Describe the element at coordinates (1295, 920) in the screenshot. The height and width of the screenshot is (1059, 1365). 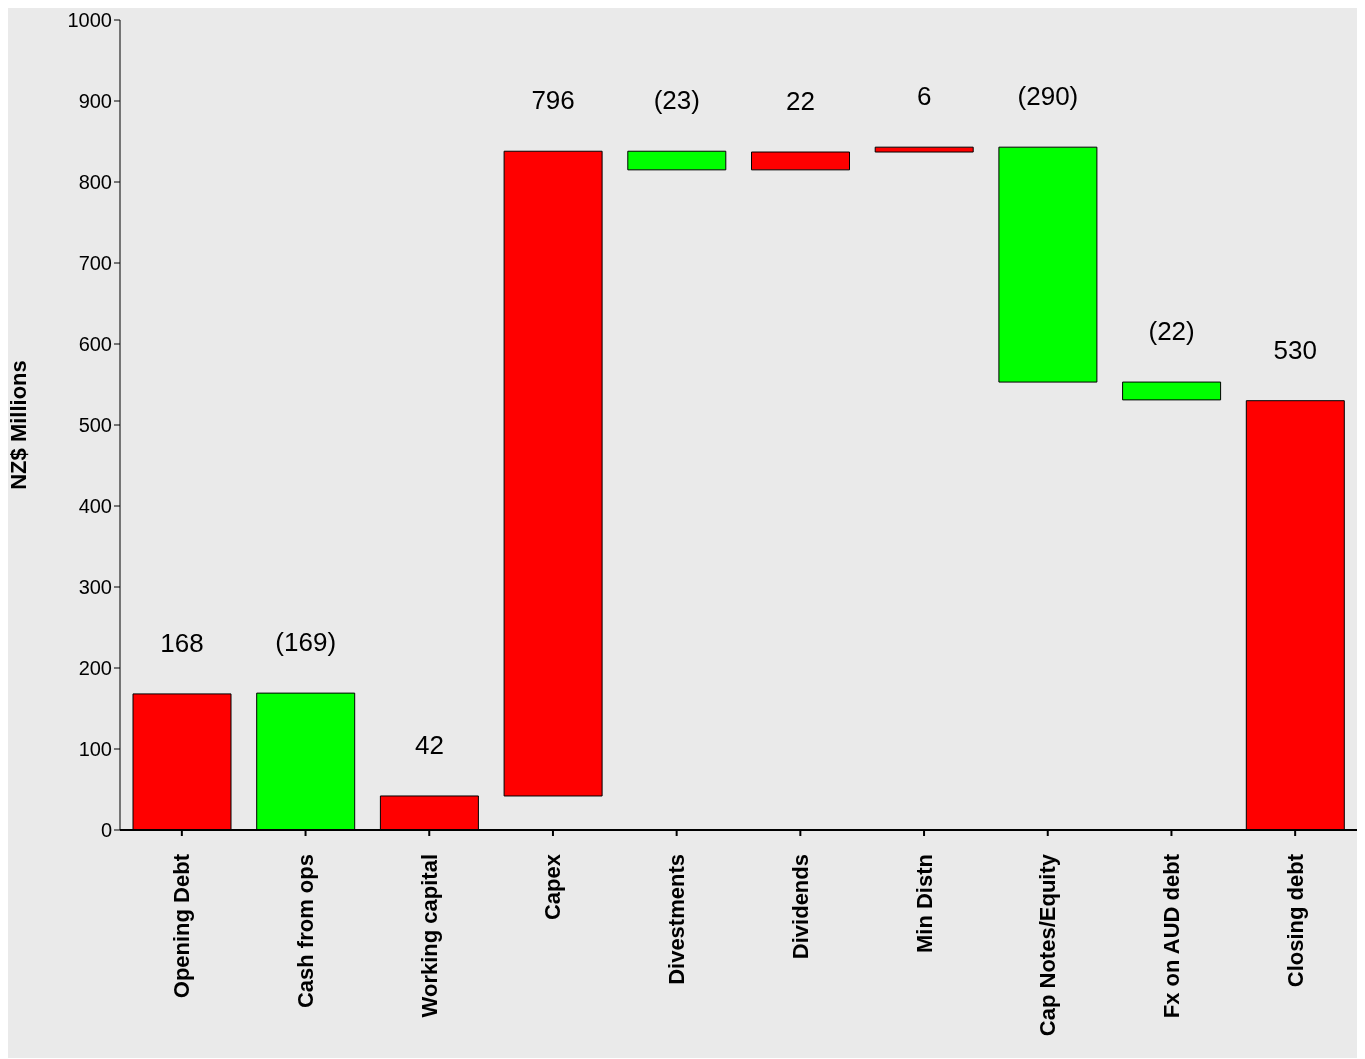
I see `x-tick-label: Closing debt` at that location.